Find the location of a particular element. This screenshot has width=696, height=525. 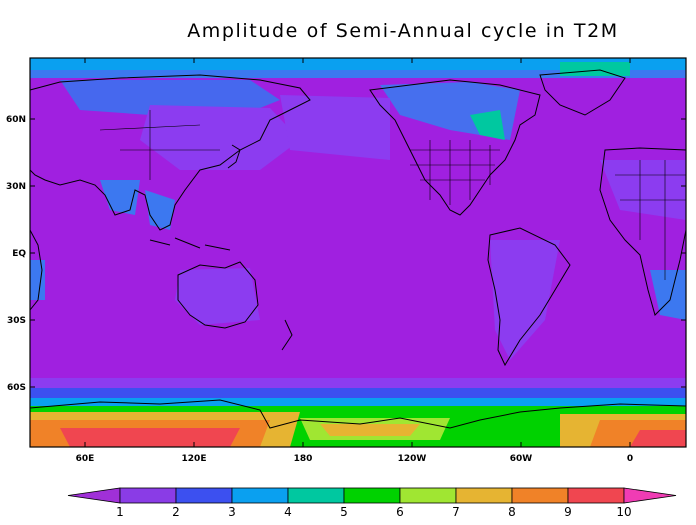

colorbar-tick-7: 7 is located at coordinates (456, 512).